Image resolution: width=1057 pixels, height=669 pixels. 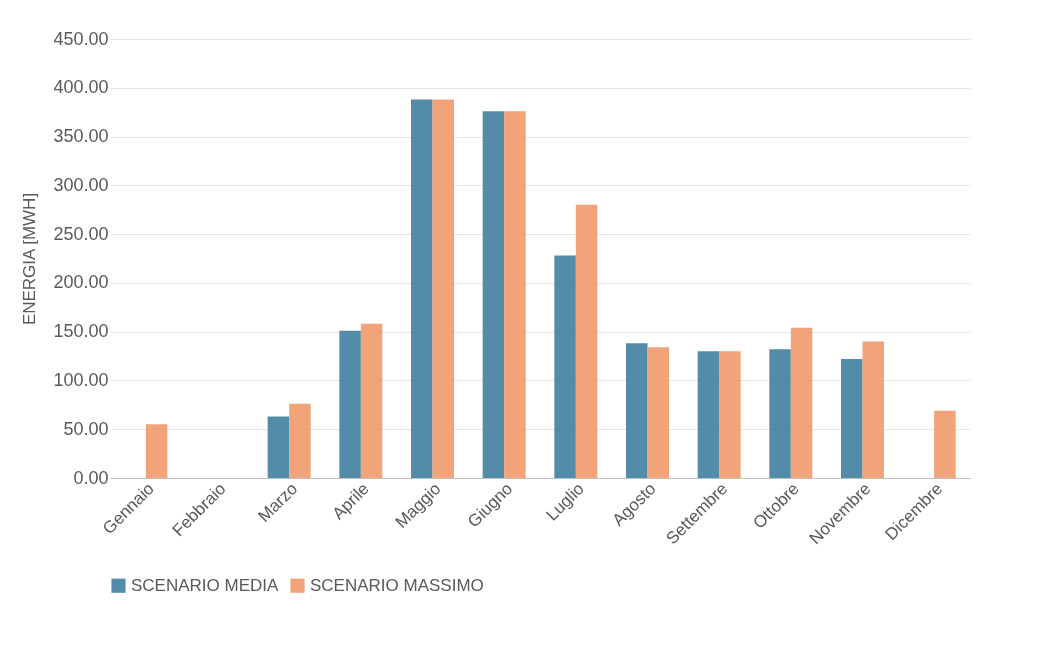 I want to click on y-tick-label: 50.00, so click(x=86, y=428).